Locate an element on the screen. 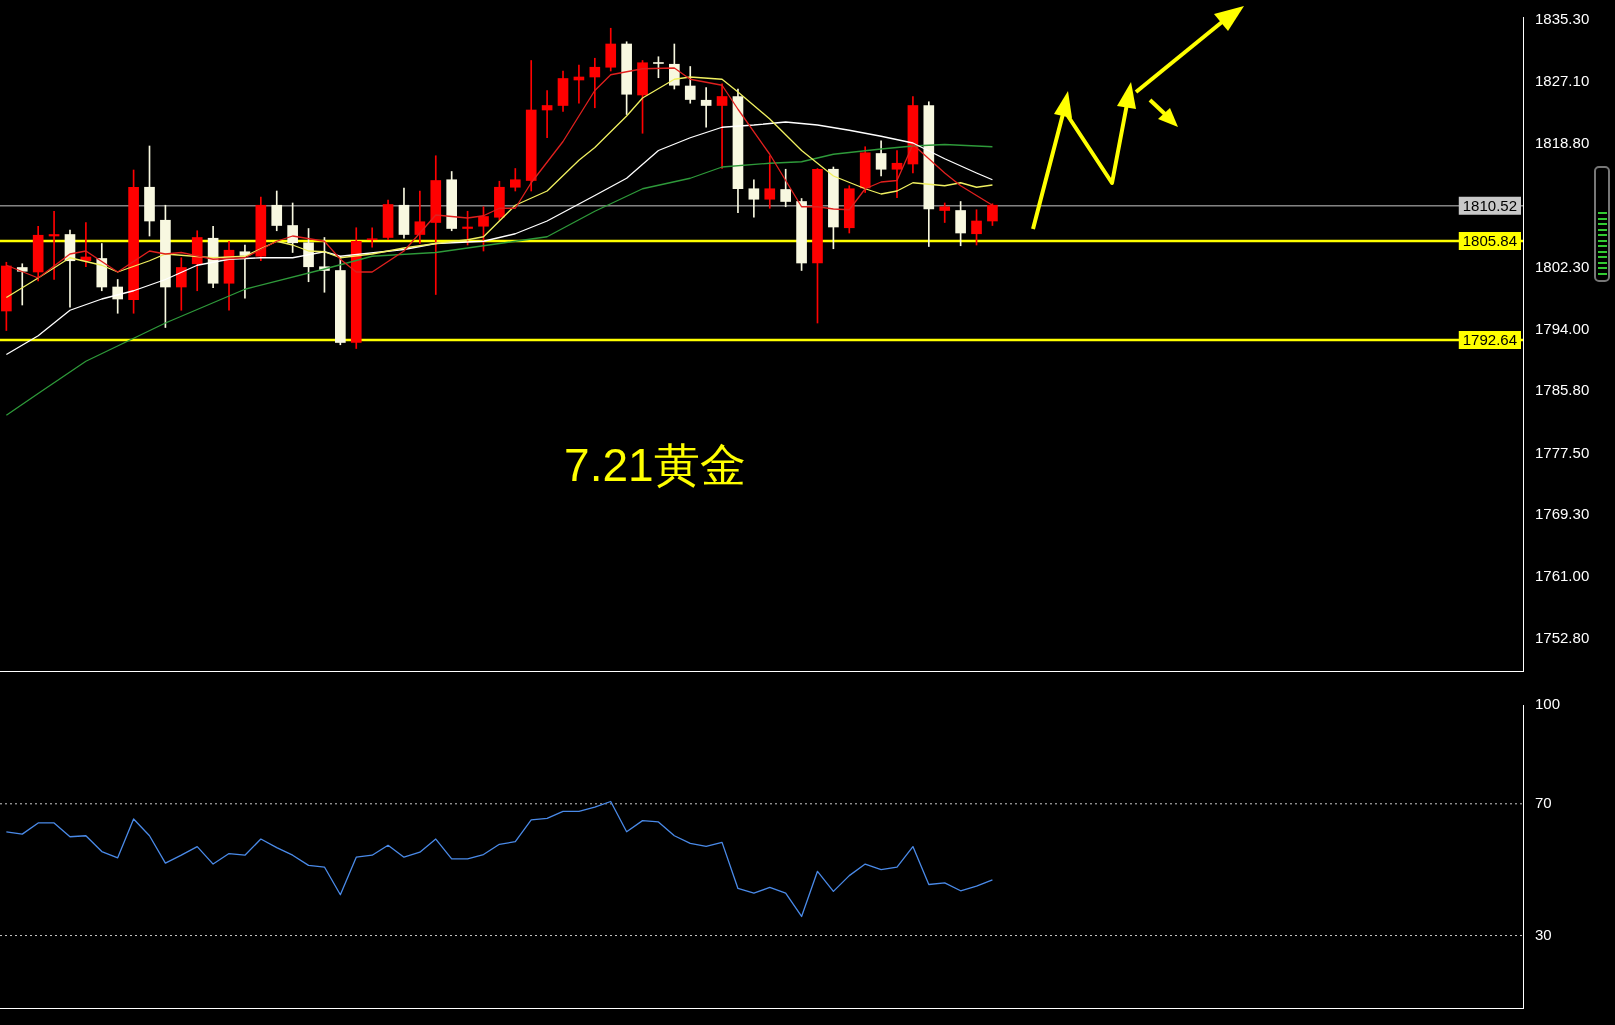  y-tick-label: 70 is located at coordinates (1543, 802).